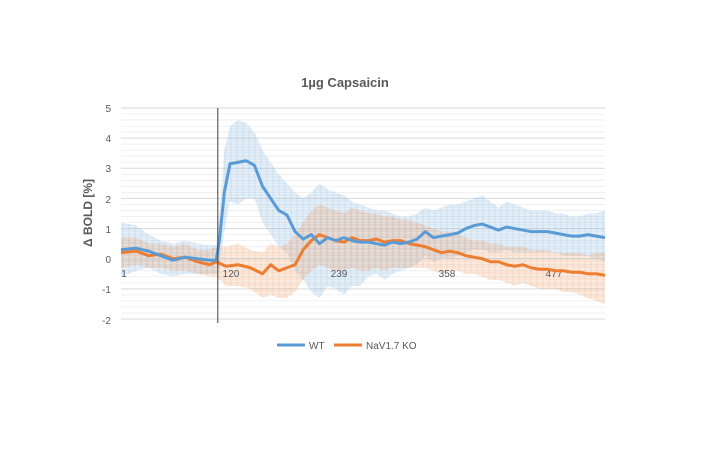 Image resolution: width=718 pixels, height=454 pixels. I want to click on y-axis-label: Δ BOLD [%], so click(88, 213).